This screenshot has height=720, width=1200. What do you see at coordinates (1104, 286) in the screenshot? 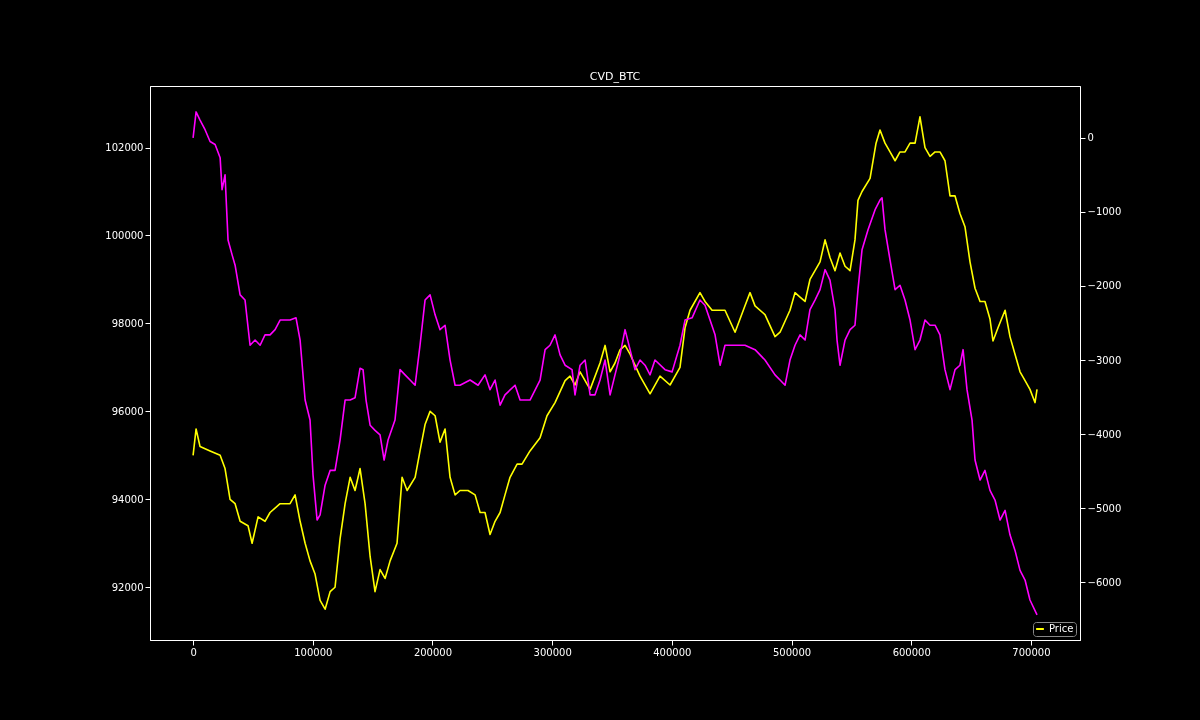
I see `y2-tick-label: −2000` at bounding box center [1104, 286].